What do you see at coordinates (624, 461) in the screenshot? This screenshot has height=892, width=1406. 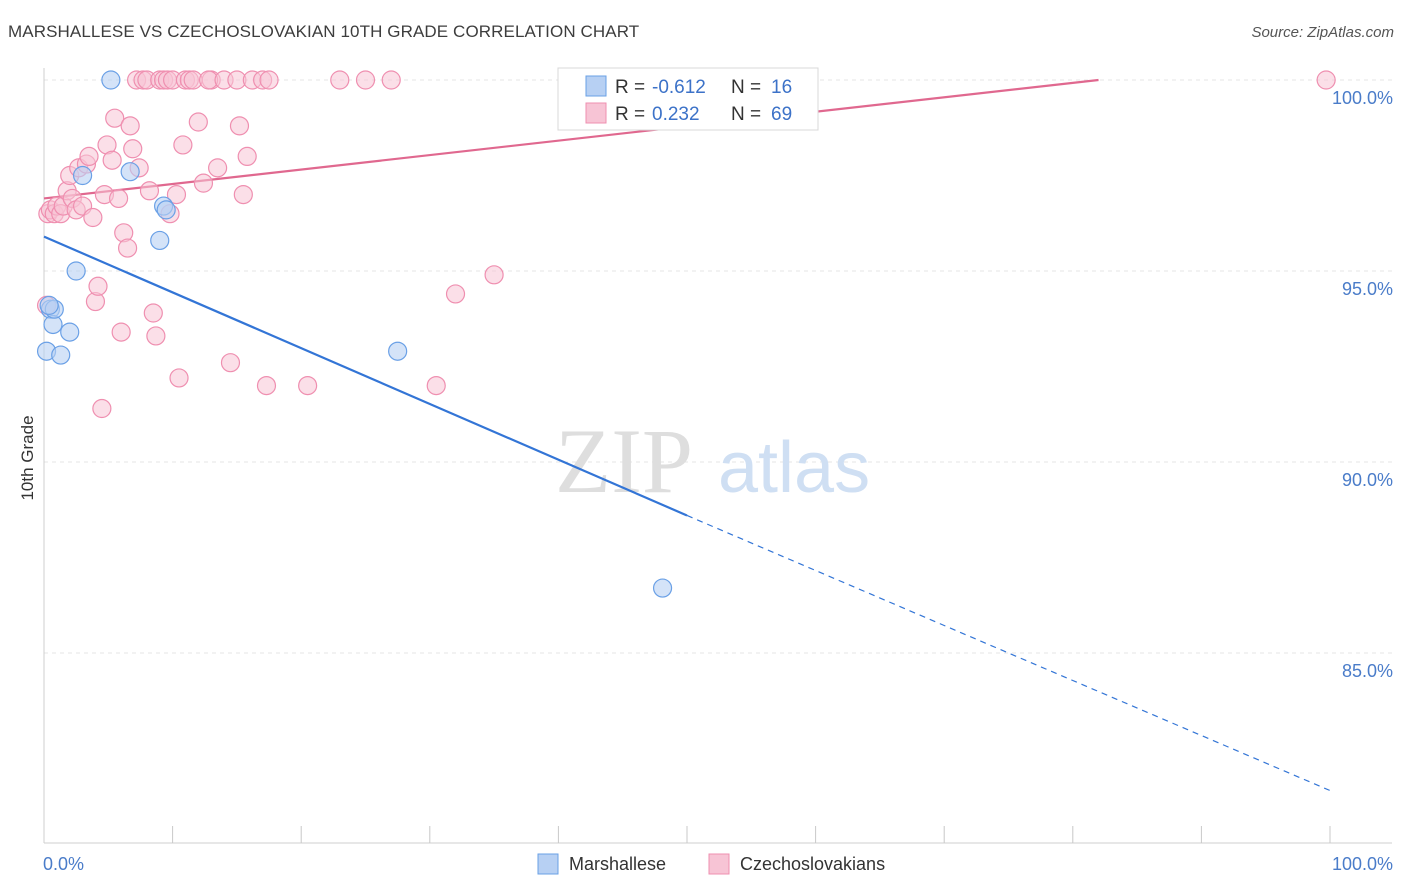 I see `watermark-zip: ZIP` at bounding box center [624, 461].